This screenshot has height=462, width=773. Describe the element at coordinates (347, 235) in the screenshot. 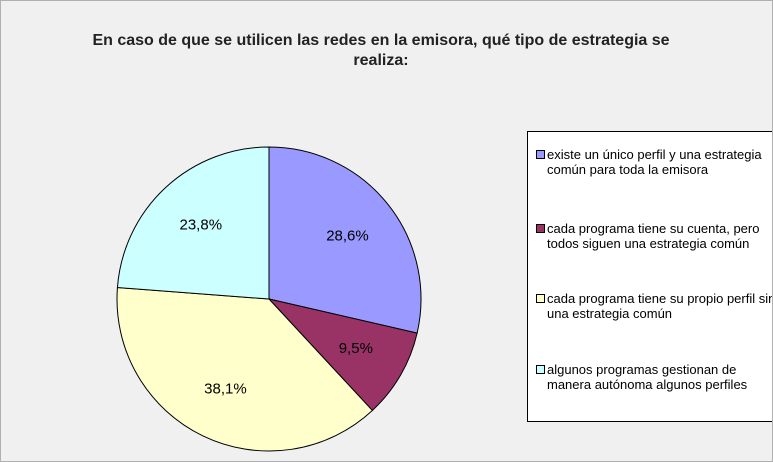

I see `data-label: 28,6%` at that location.